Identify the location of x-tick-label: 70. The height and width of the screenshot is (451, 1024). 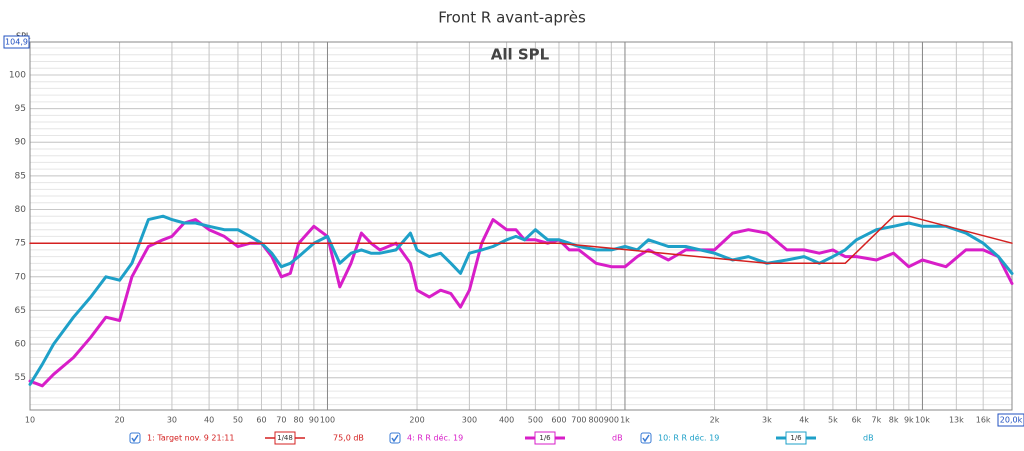
(281, 420).